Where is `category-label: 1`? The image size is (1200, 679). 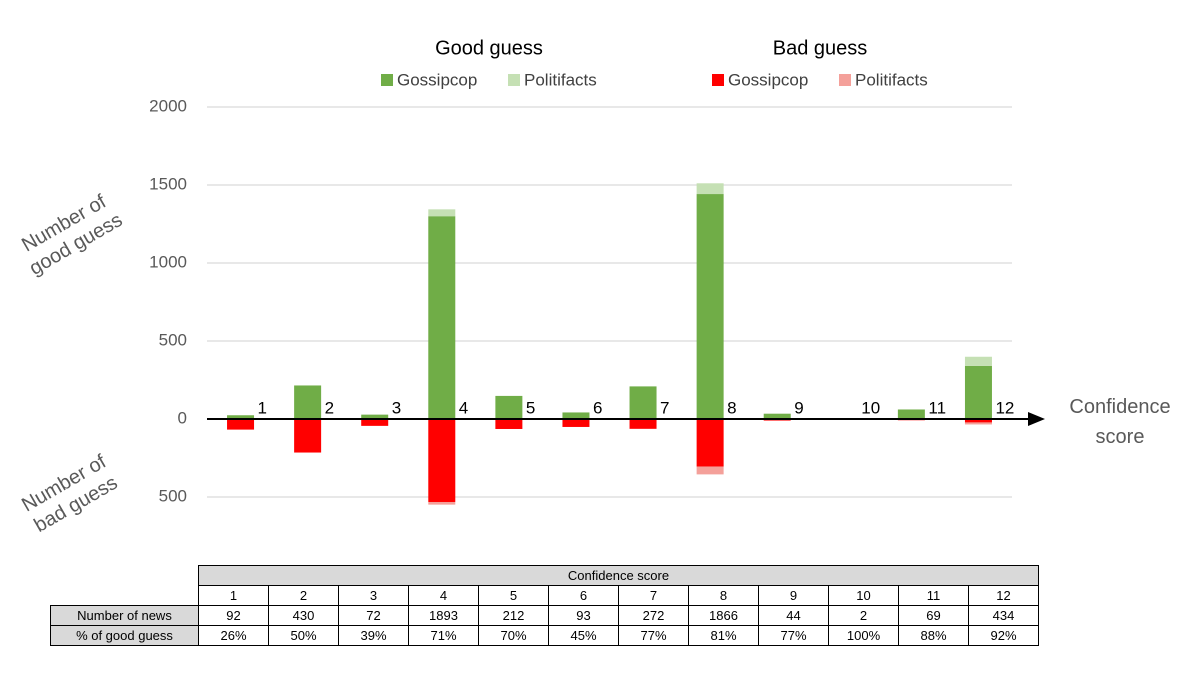
category-label: 1 is located at coordinates (262, 407).